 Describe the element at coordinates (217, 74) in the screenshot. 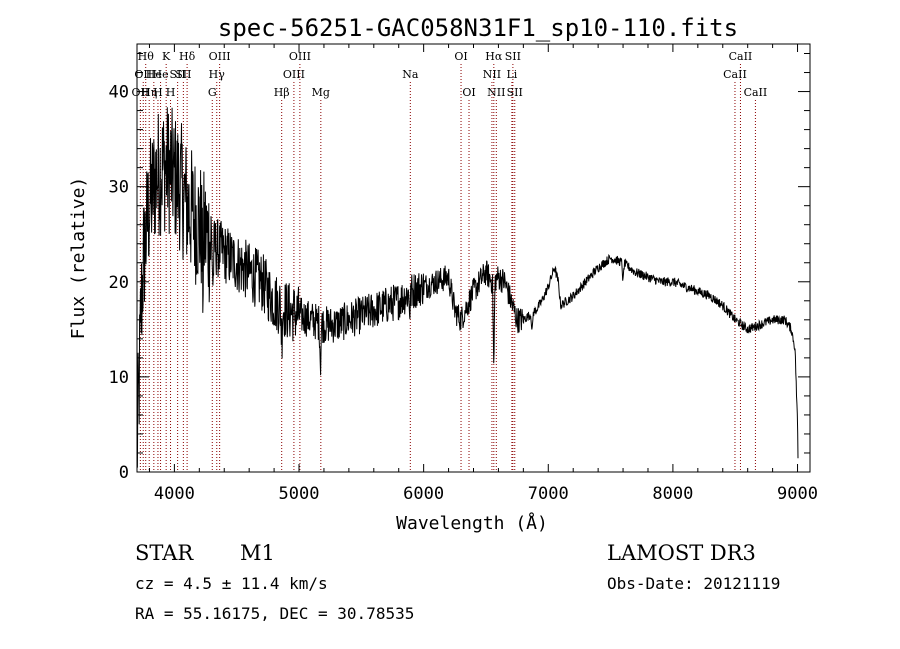

I see `line-marker-label: Hγ` at that location.